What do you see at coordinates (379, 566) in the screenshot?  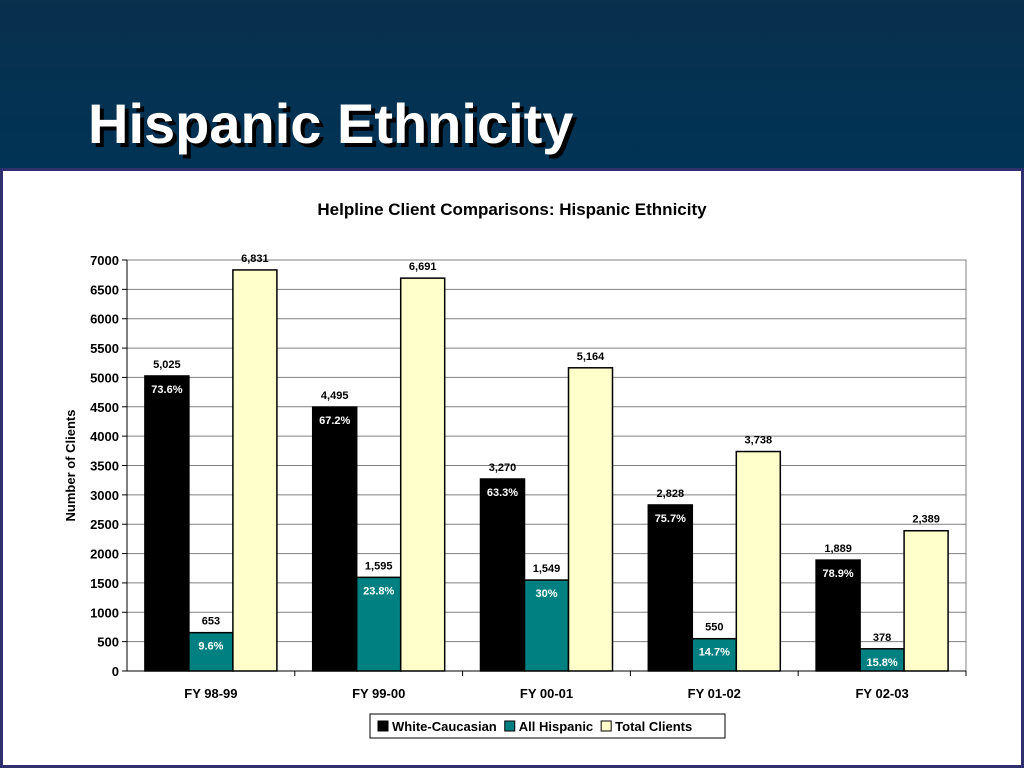 I see `data-label: 1,595` at bounding box center [379, 566].